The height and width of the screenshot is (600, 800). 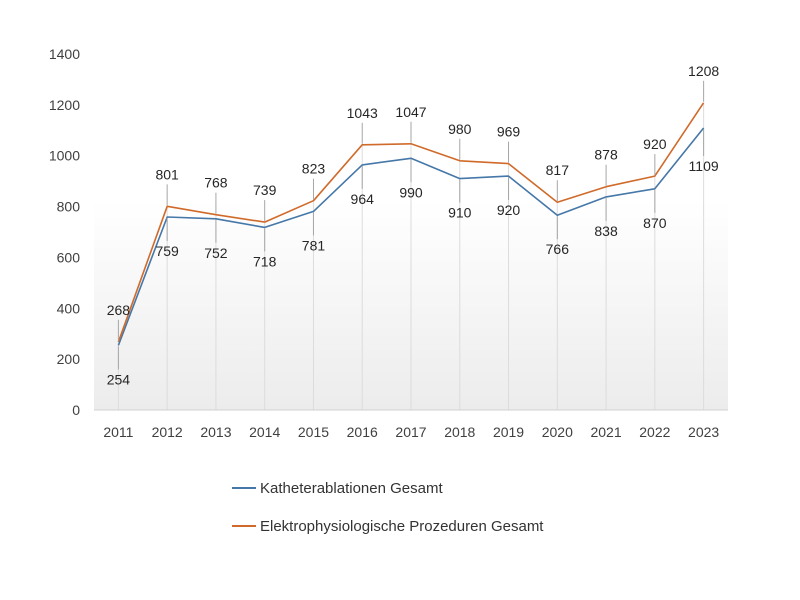 I want to click on data-label-series-2: 1208, so click(x=703, y=71).